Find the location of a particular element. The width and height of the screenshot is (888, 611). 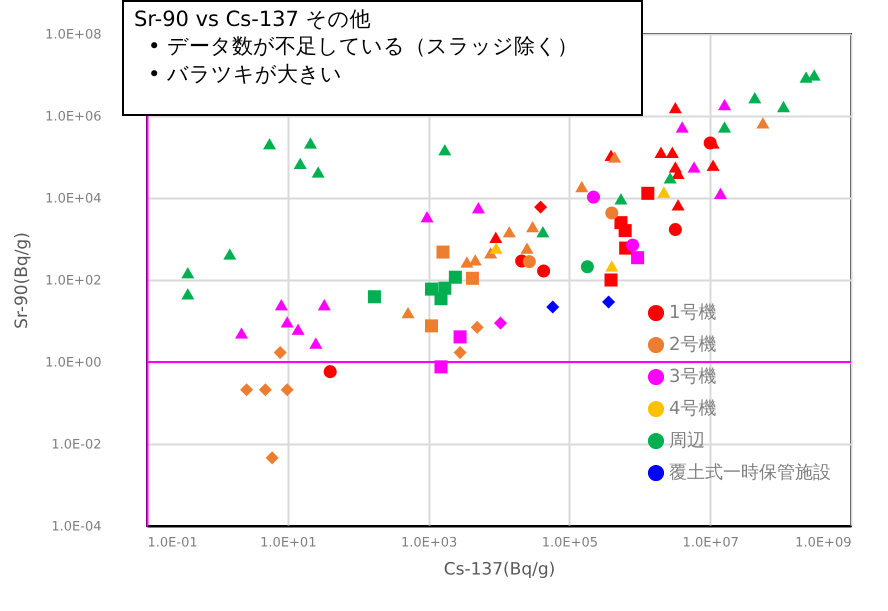

x-tick-label: 1.0E+07 is located at coordinates (710, 543).